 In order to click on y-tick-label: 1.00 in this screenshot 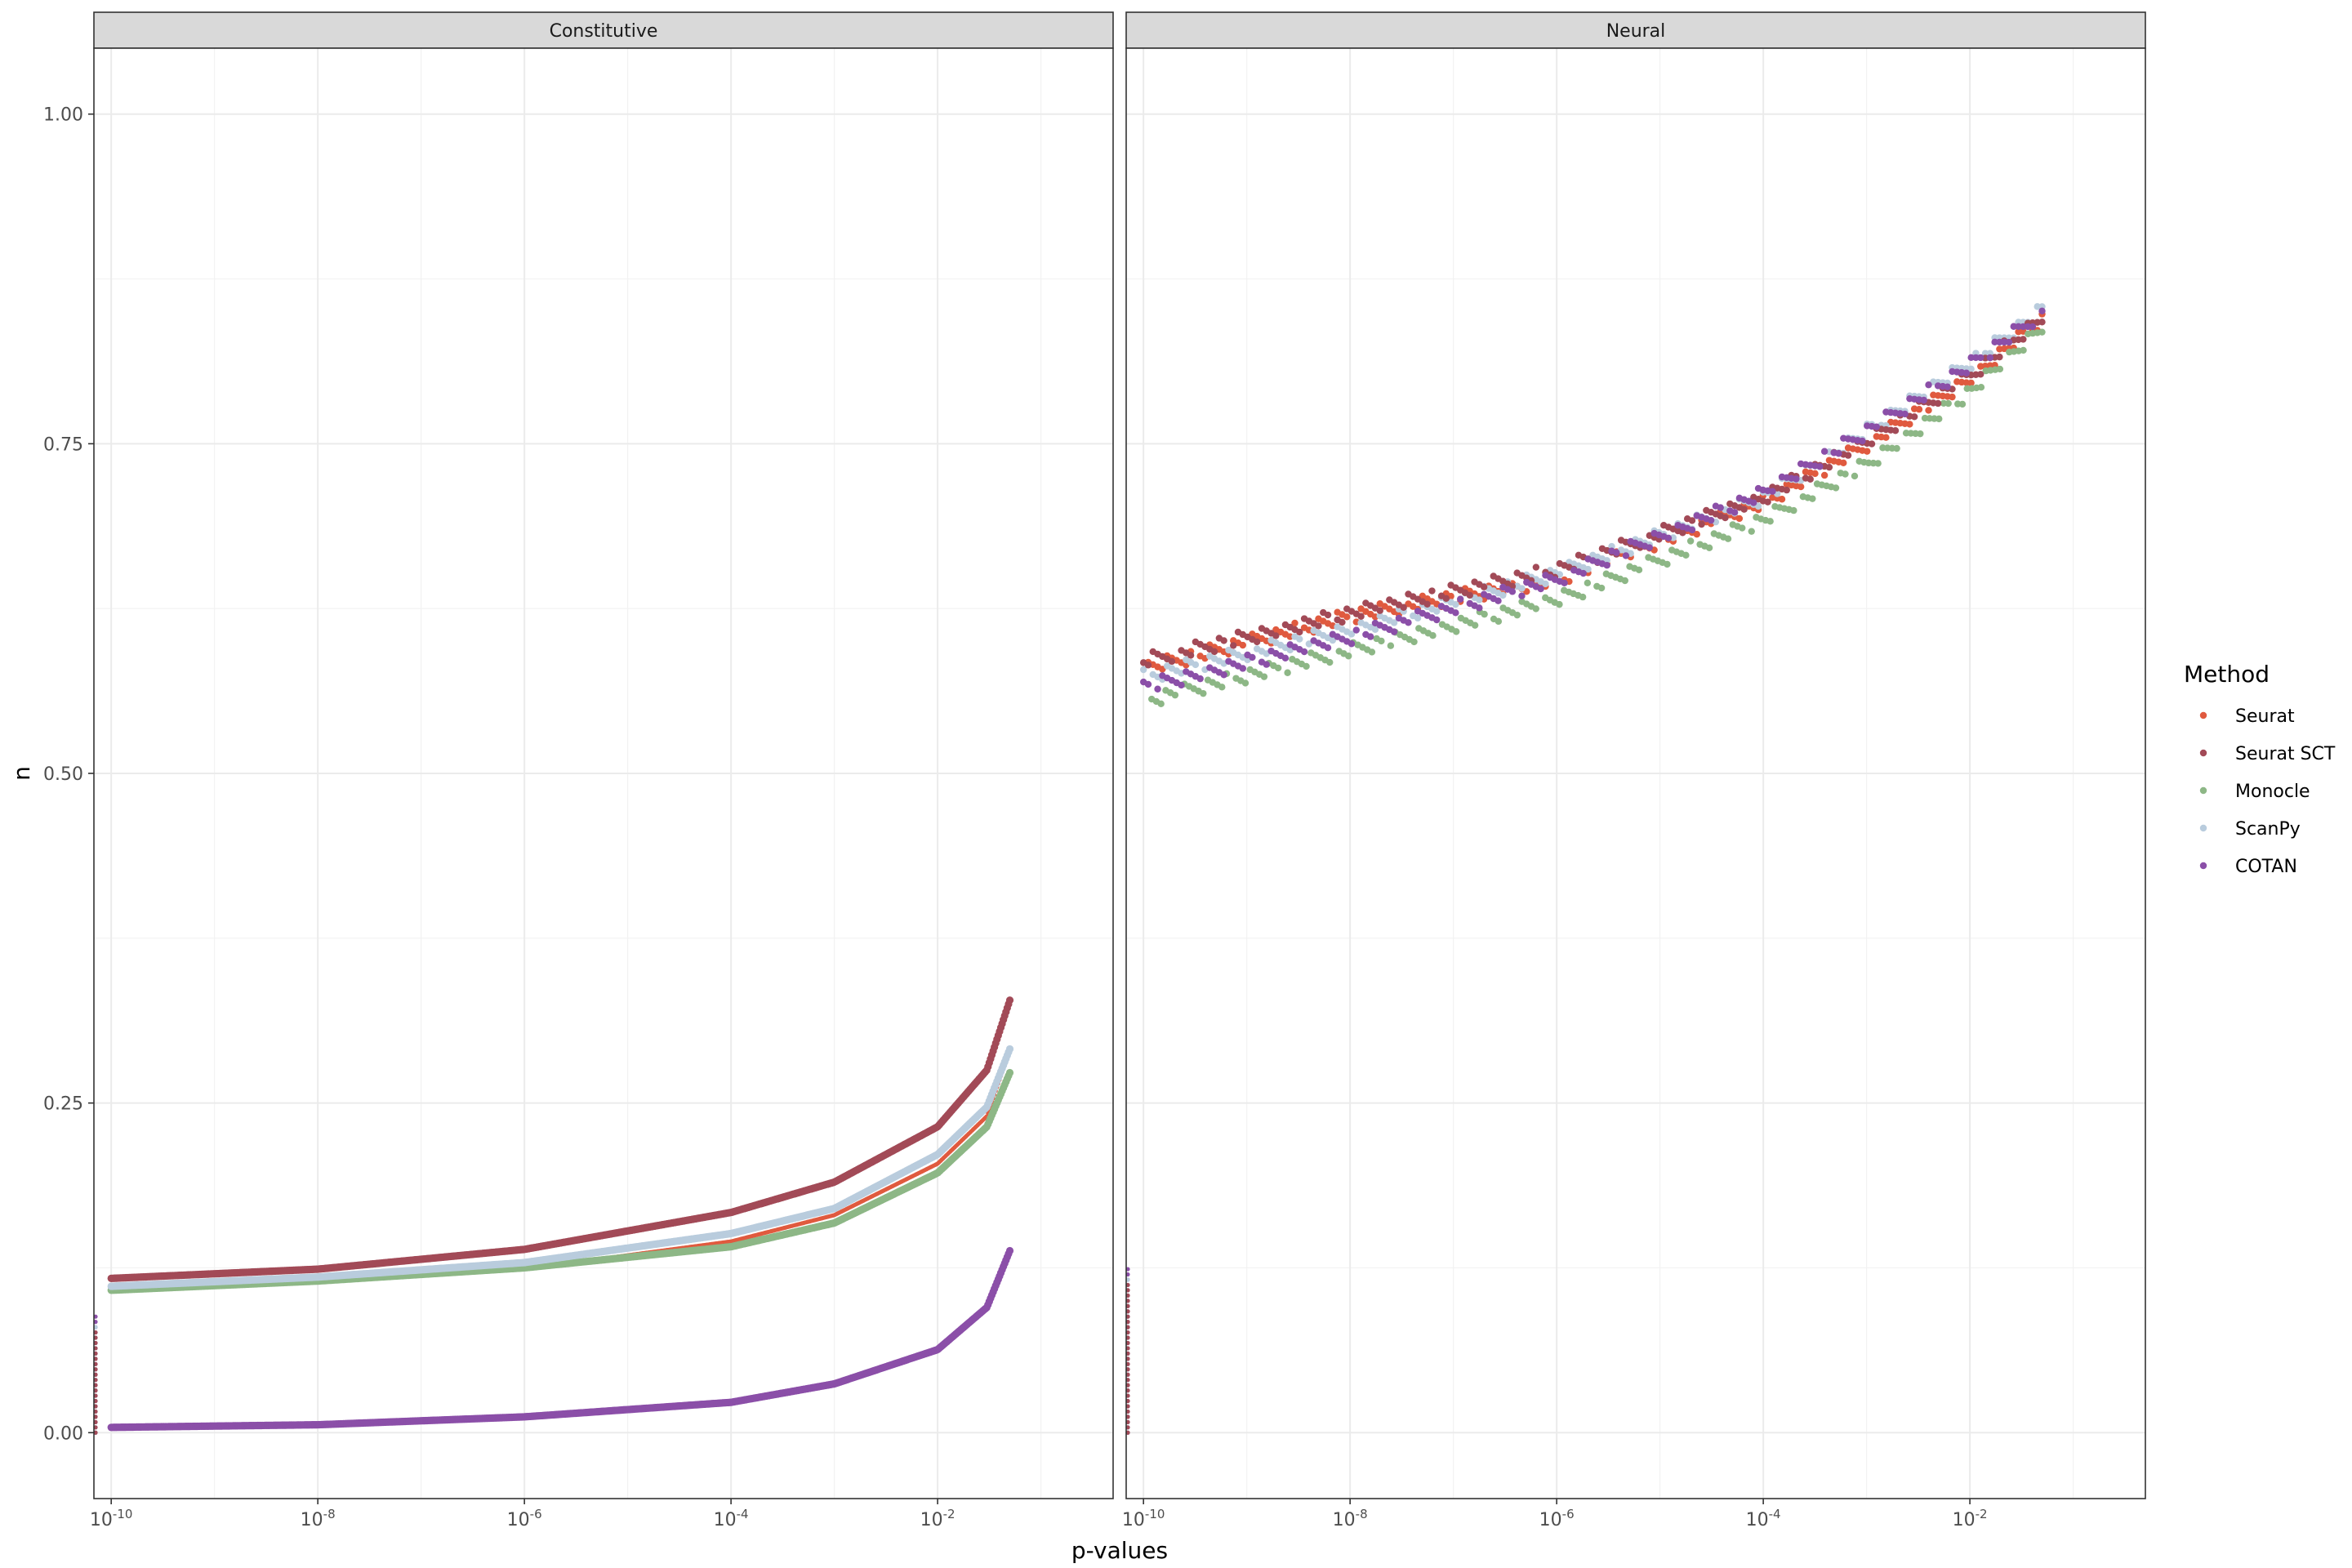, I will do `click(63, 116)`.